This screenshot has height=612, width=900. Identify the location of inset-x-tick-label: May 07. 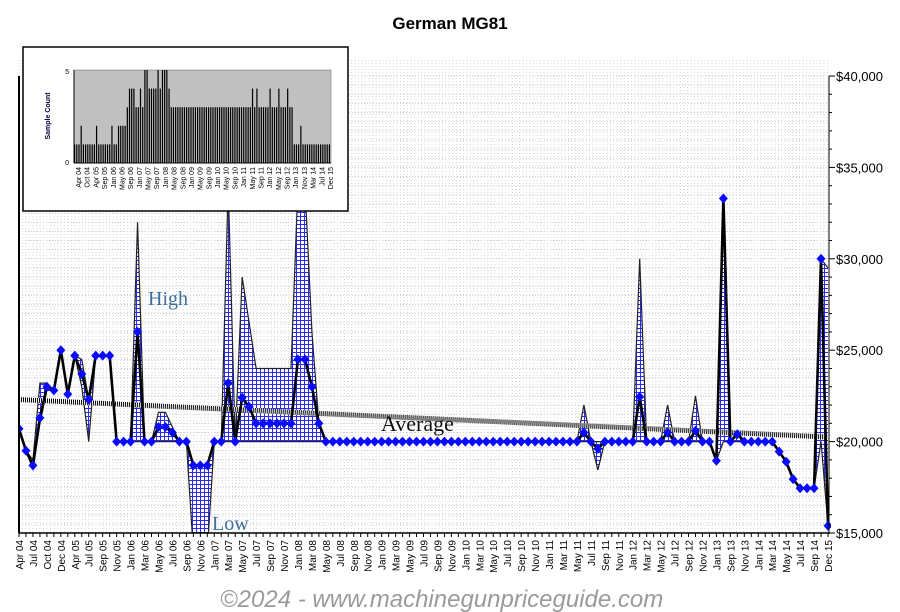
(149, 178).